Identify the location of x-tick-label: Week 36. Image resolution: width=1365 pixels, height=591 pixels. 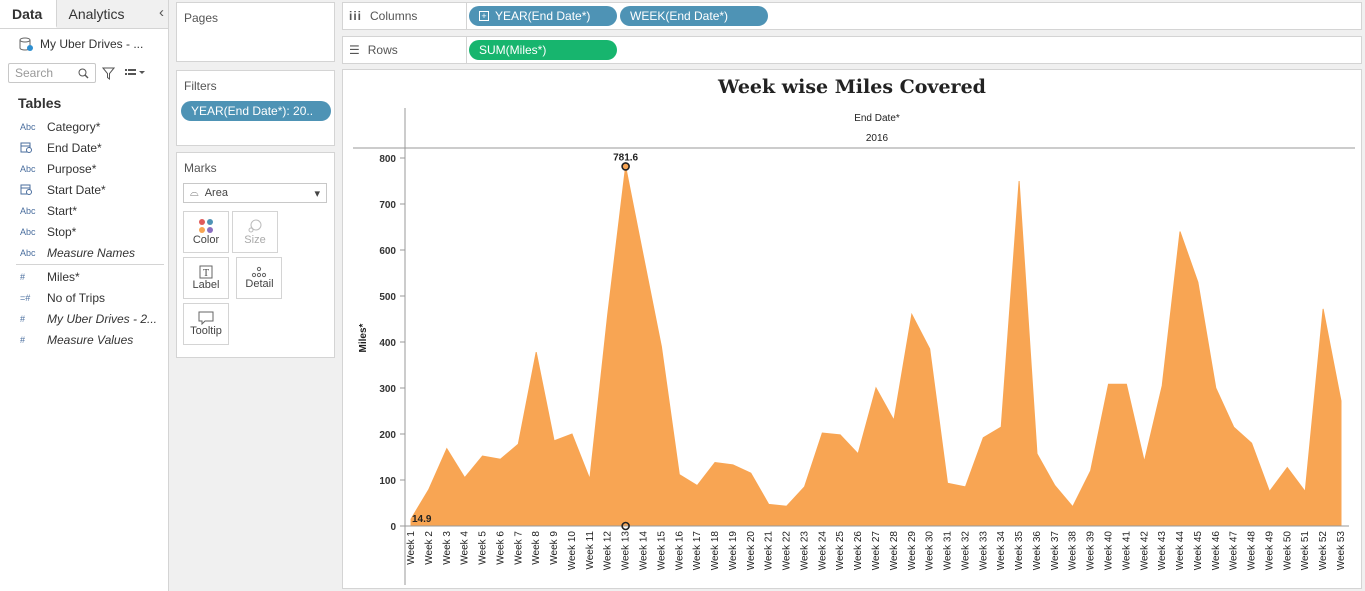
(1037, 551).